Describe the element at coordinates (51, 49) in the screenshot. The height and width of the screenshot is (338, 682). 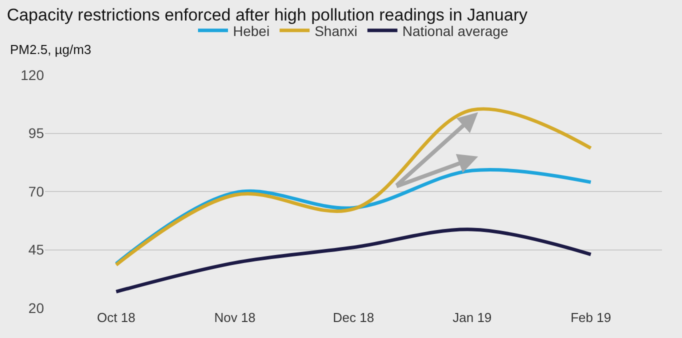
I see `y-axis-title: PM2.5, µg/m3` at that location.